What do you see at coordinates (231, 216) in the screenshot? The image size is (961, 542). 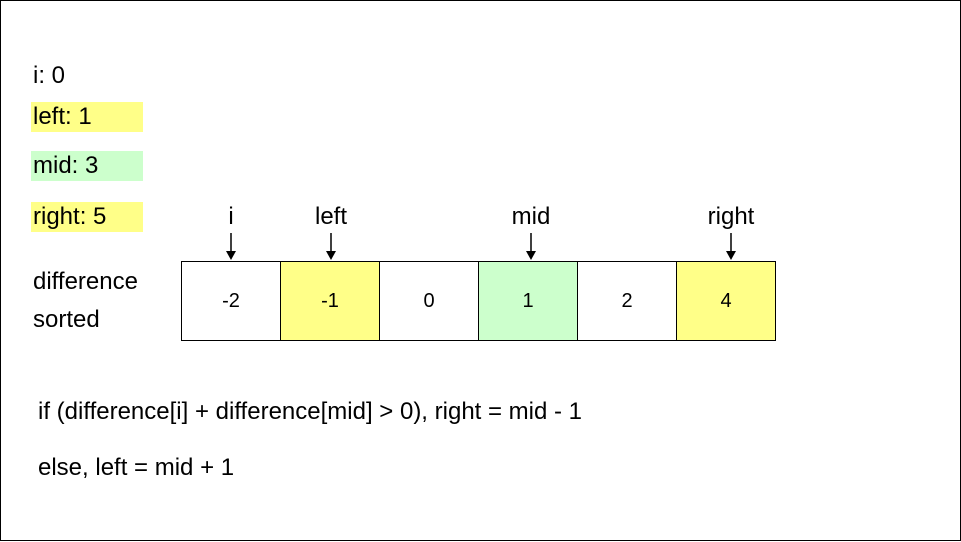 I see `pointer-i-label: i` at bounding box center [231, 216].